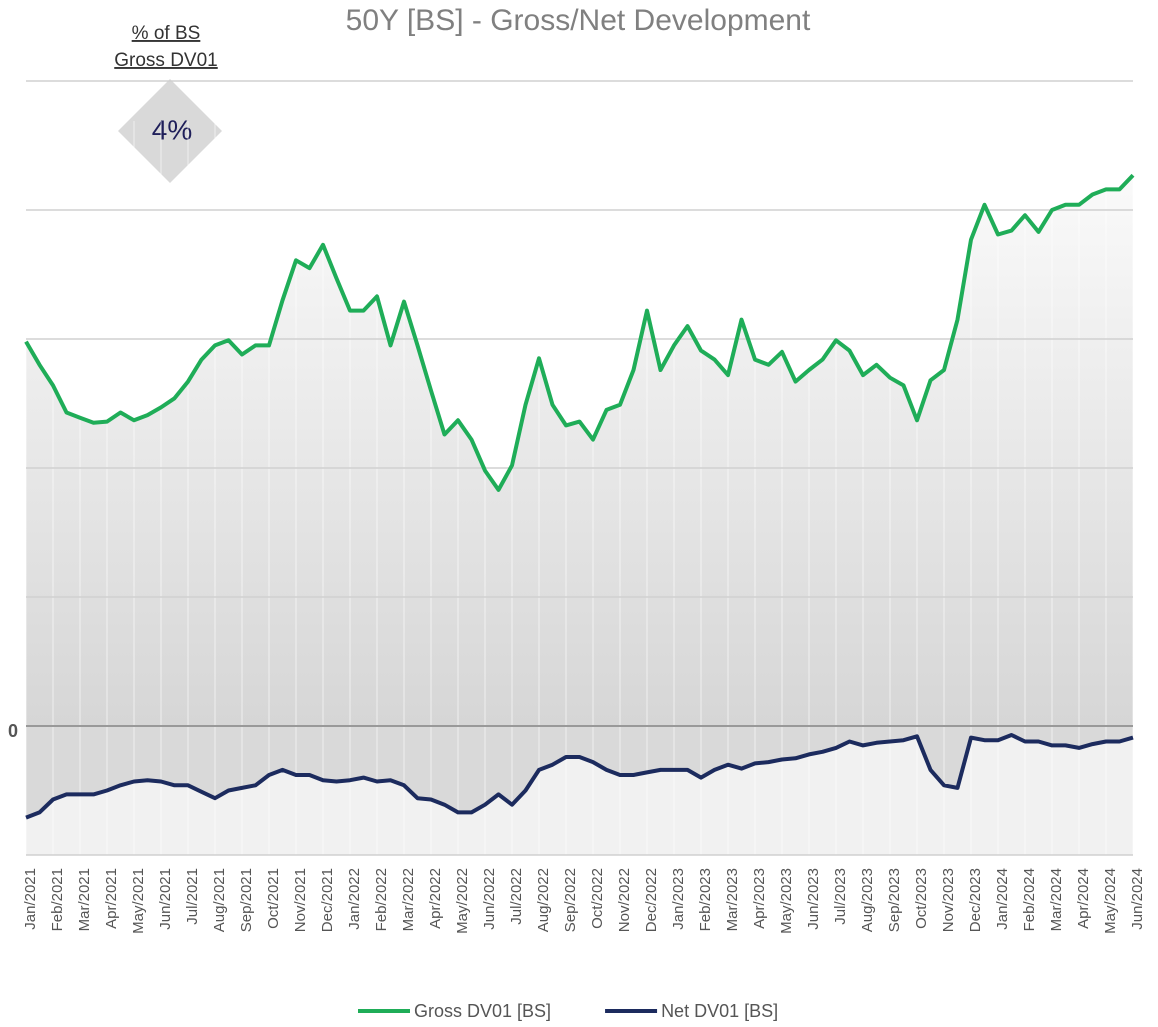  I want to click on x-tick-label: Oct/2023, so click(921, 898).